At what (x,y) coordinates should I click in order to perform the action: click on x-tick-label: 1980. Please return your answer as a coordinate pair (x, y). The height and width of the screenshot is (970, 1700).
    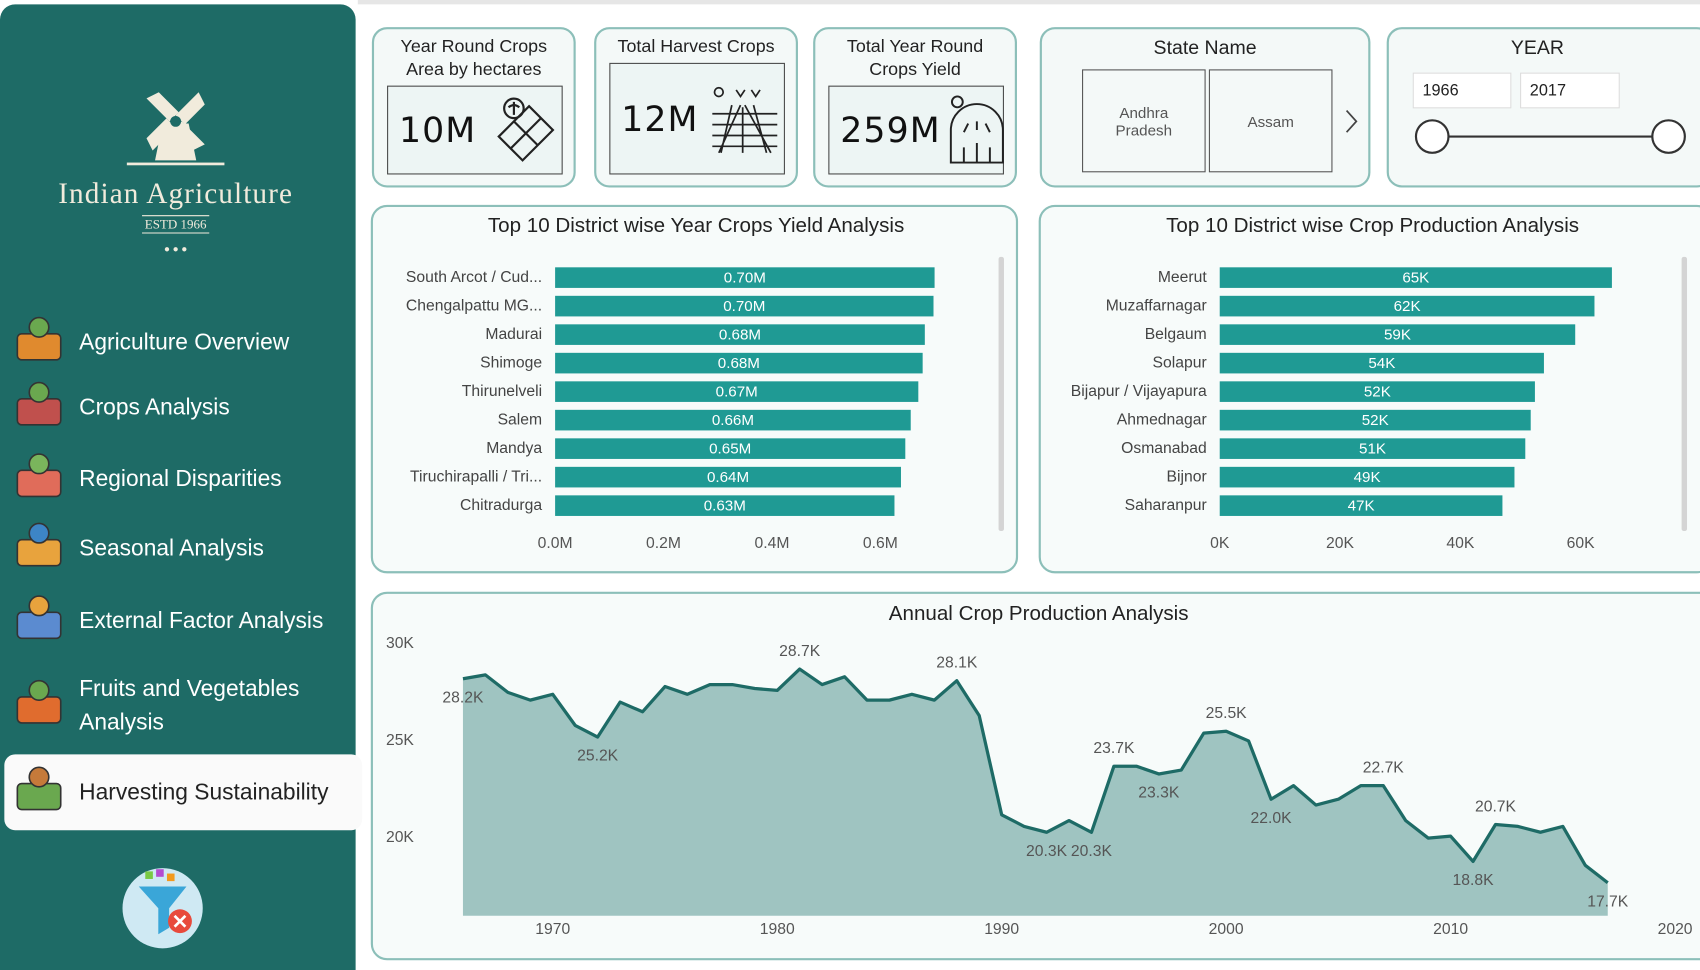
    Looking at the image, I should click on (777, 929).